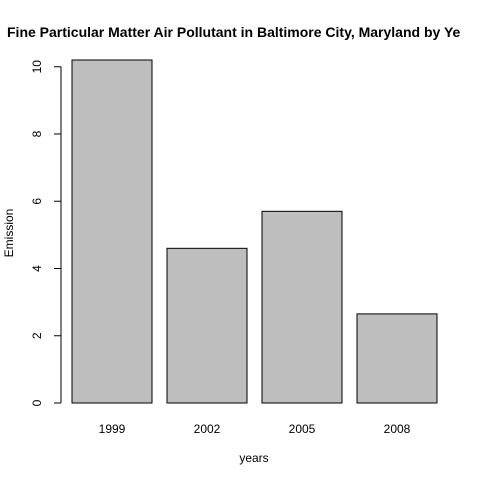 This screenshot has width=480, height=480. What do you see at coordinates (37, 268) in the screenshot?
I see `y-tick-label: 4` at bounding box center [37, 268].